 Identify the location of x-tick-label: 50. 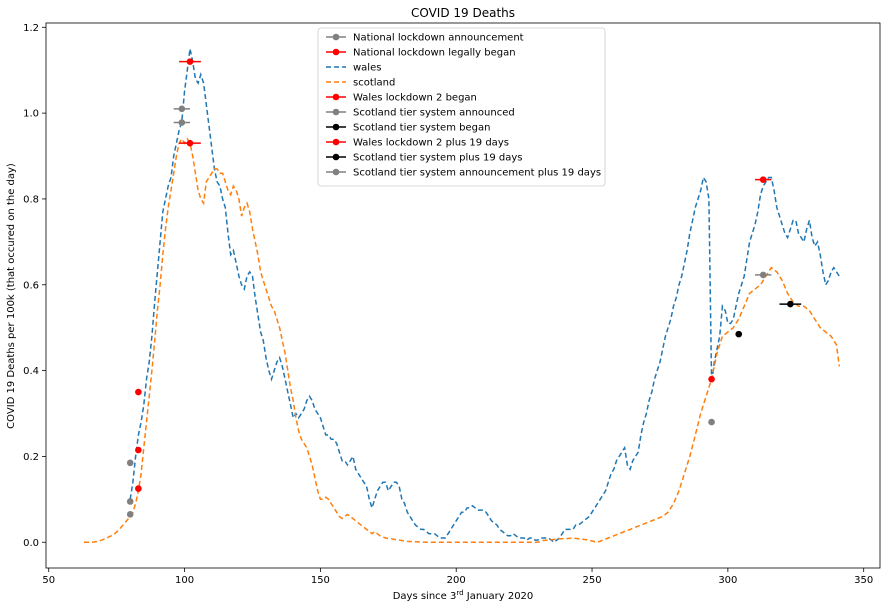
(48, 580).